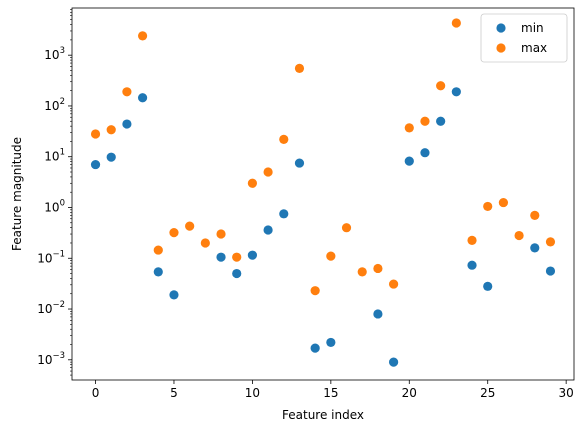  Describe the element at coordinates (487, 393) in the screenshot. I see `x-tick-label: 25` at that location.